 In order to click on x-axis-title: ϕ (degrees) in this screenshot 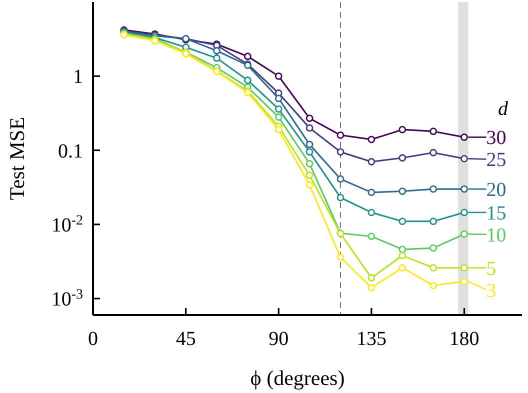, I will do `click(297, 378)`.